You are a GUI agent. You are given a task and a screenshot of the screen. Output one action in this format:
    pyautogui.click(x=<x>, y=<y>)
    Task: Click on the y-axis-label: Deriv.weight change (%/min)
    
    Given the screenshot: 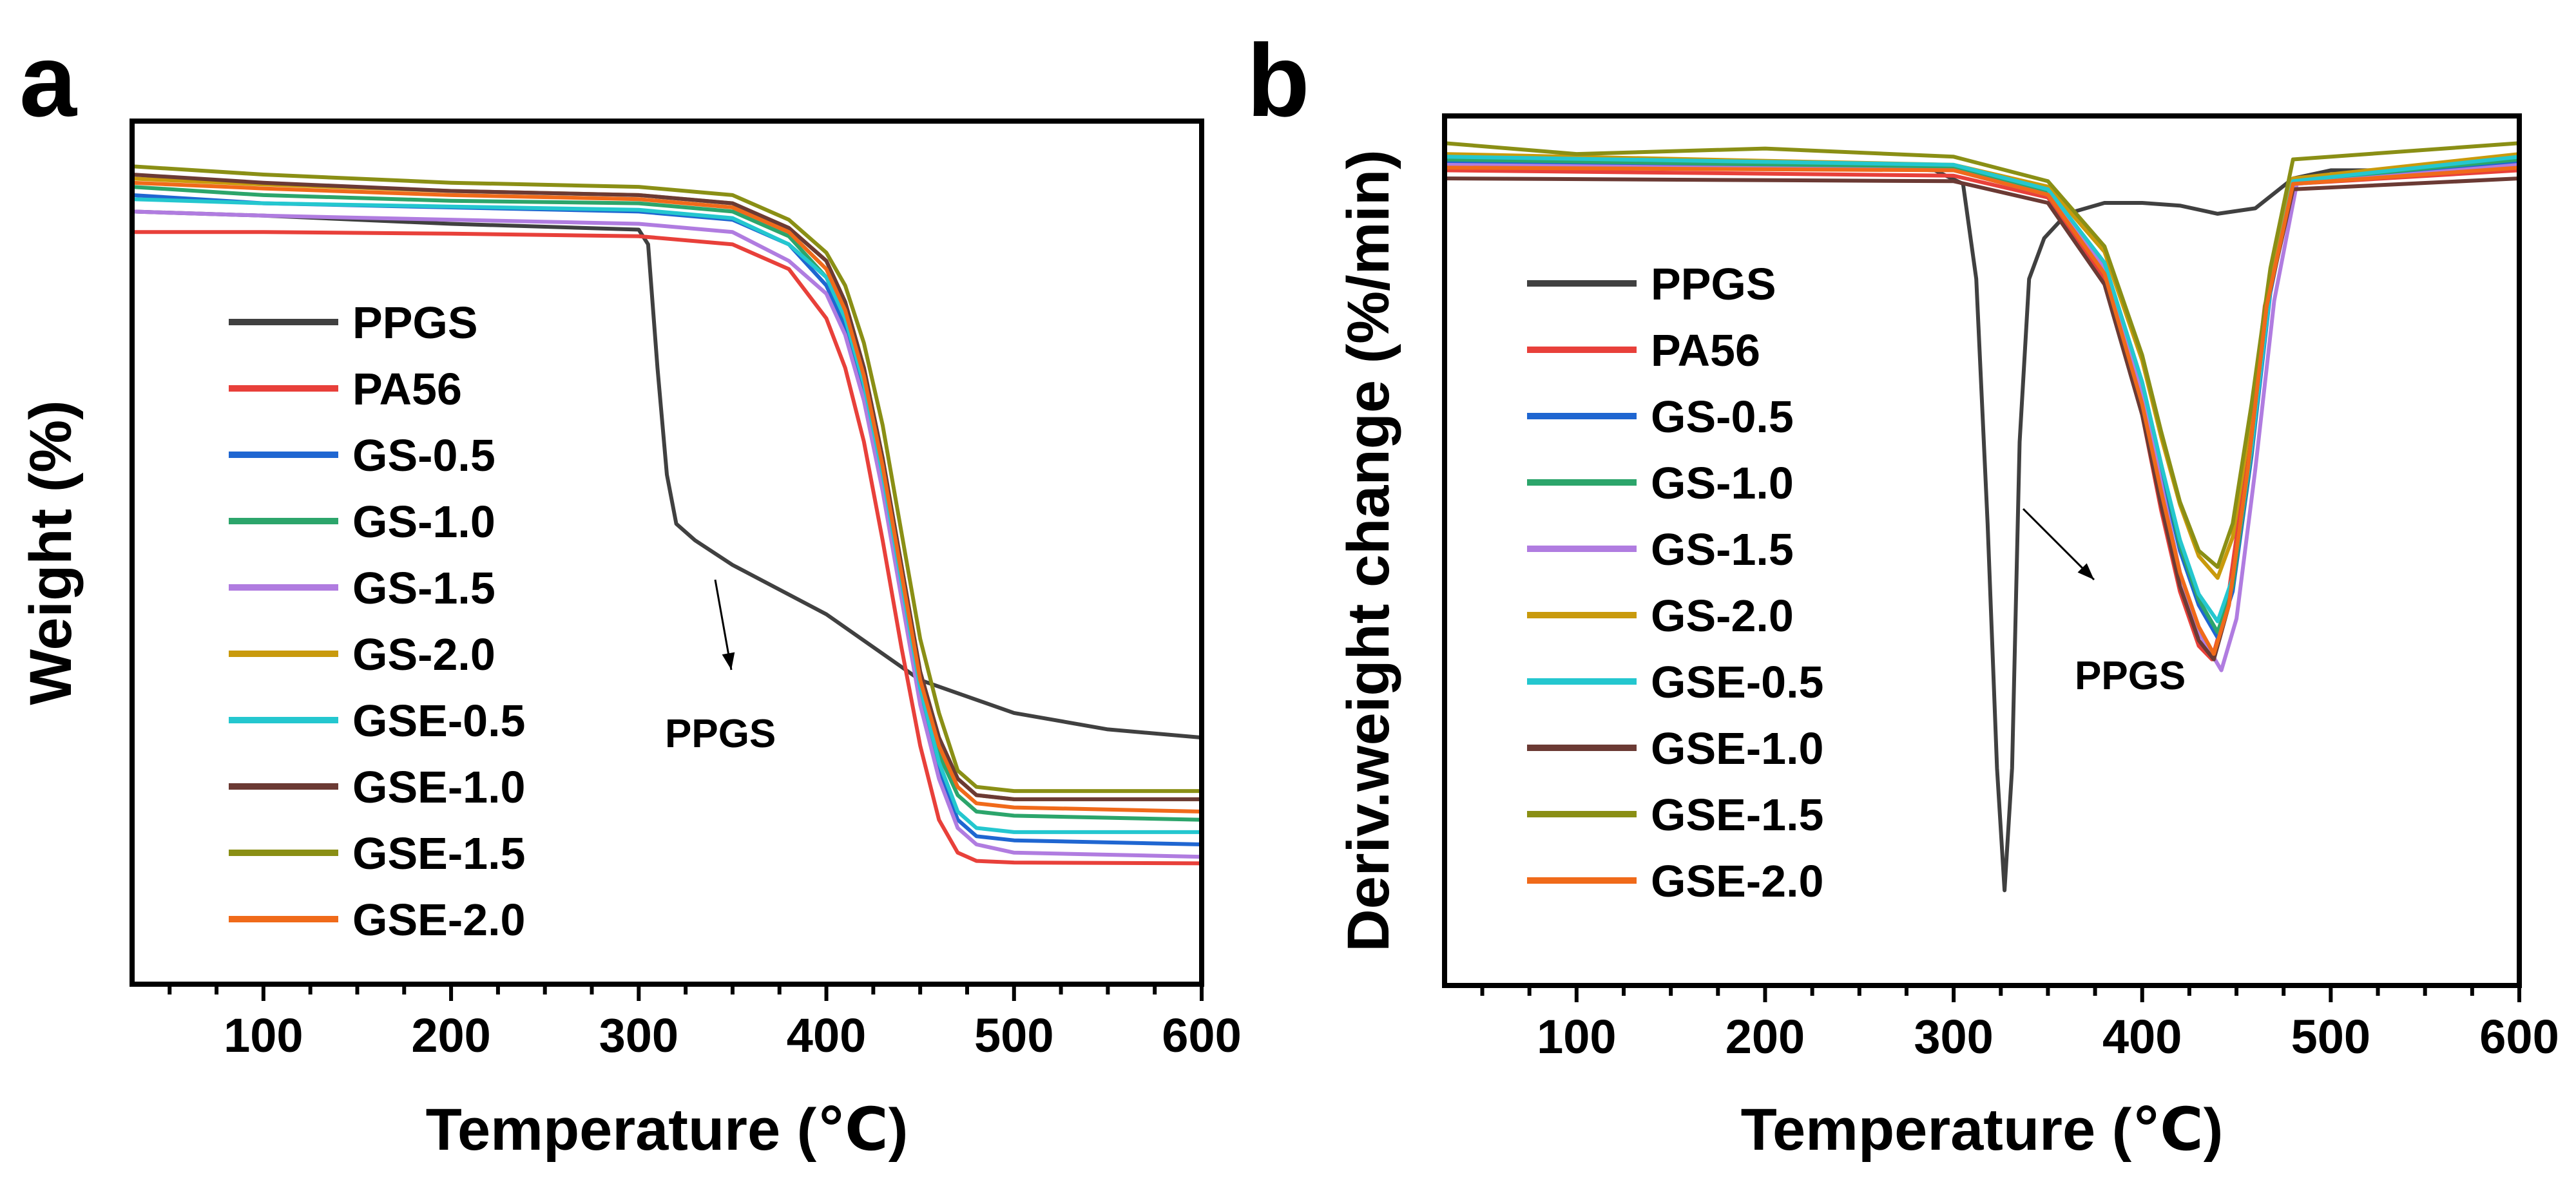 What is the action you would take?
    pyautogui.click(x=1368, y=550)
    